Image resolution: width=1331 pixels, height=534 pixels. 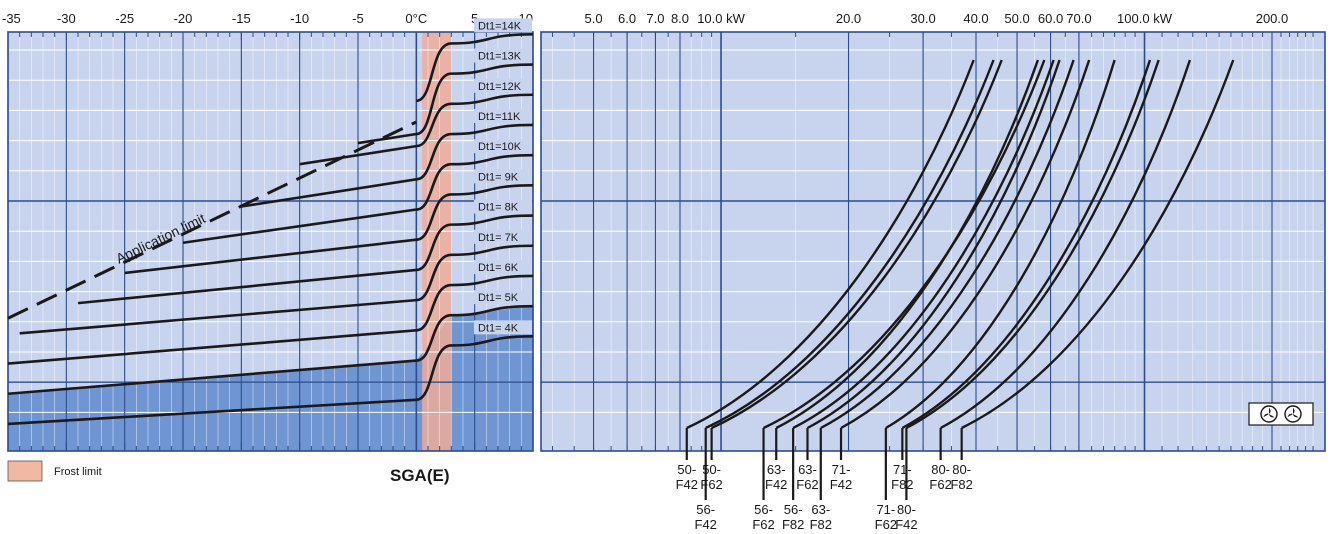 I want to click on x-tick-label: -15, so click(x=241, y=18).